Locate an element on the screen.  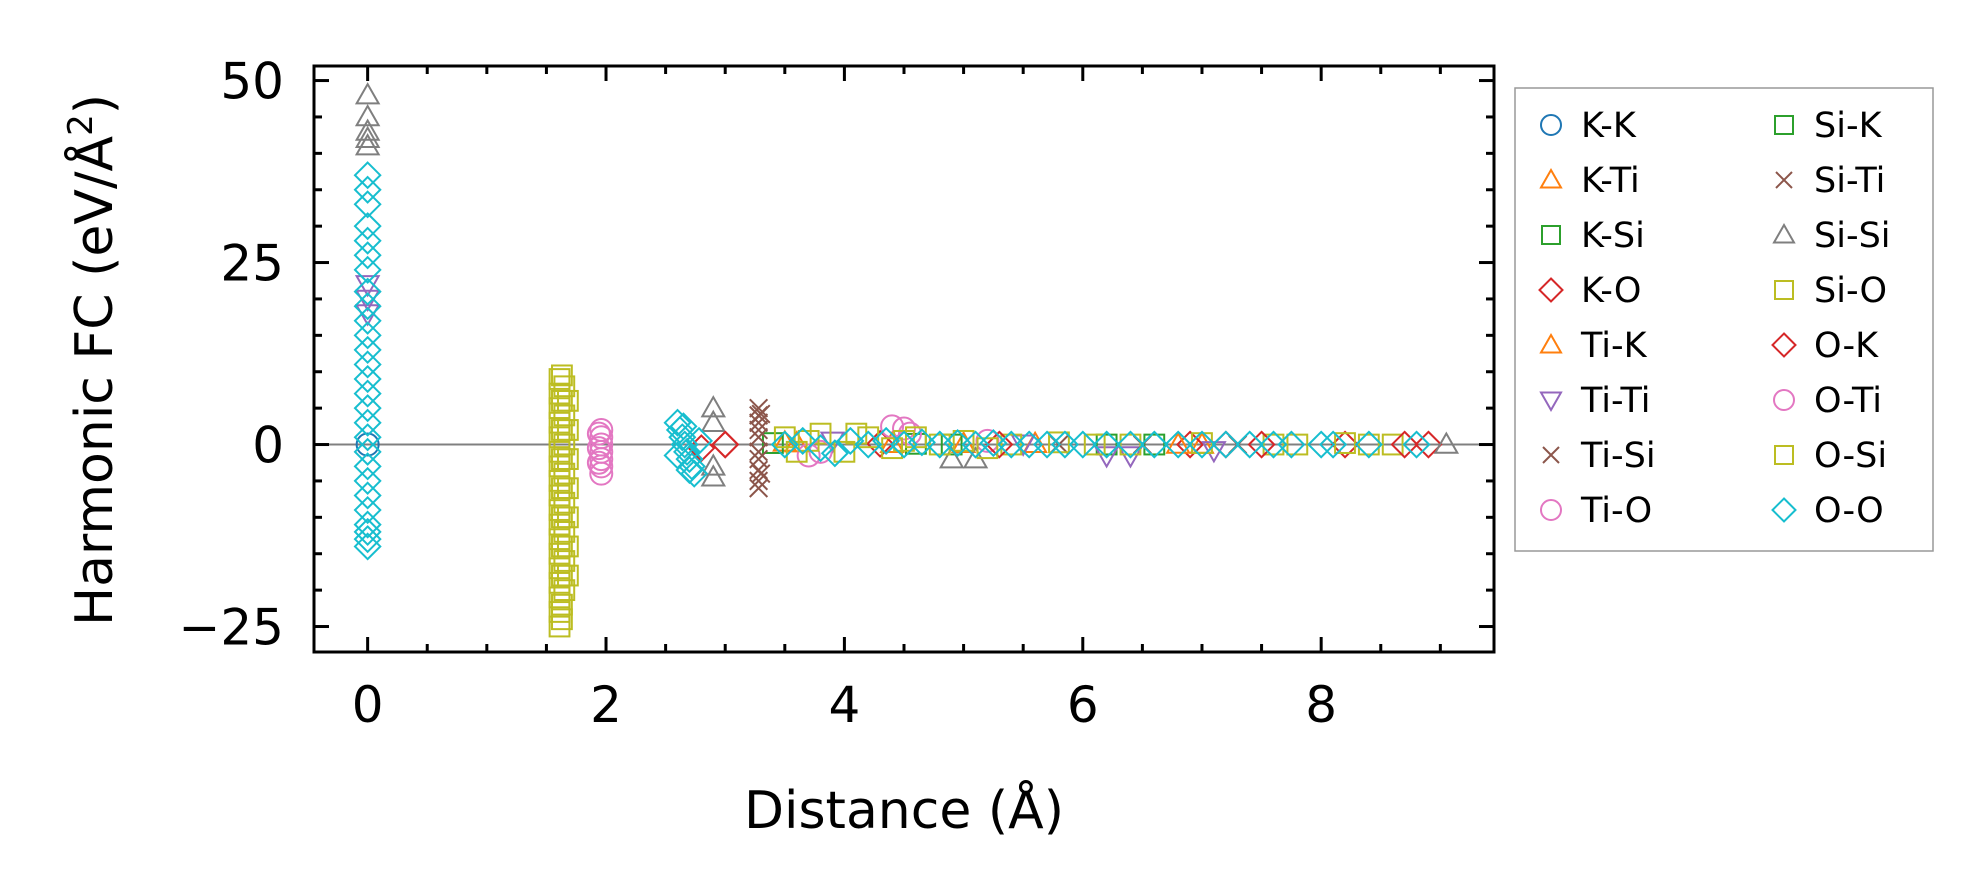
legend-entry: Si-Si is located at coordinates (1831, 236).